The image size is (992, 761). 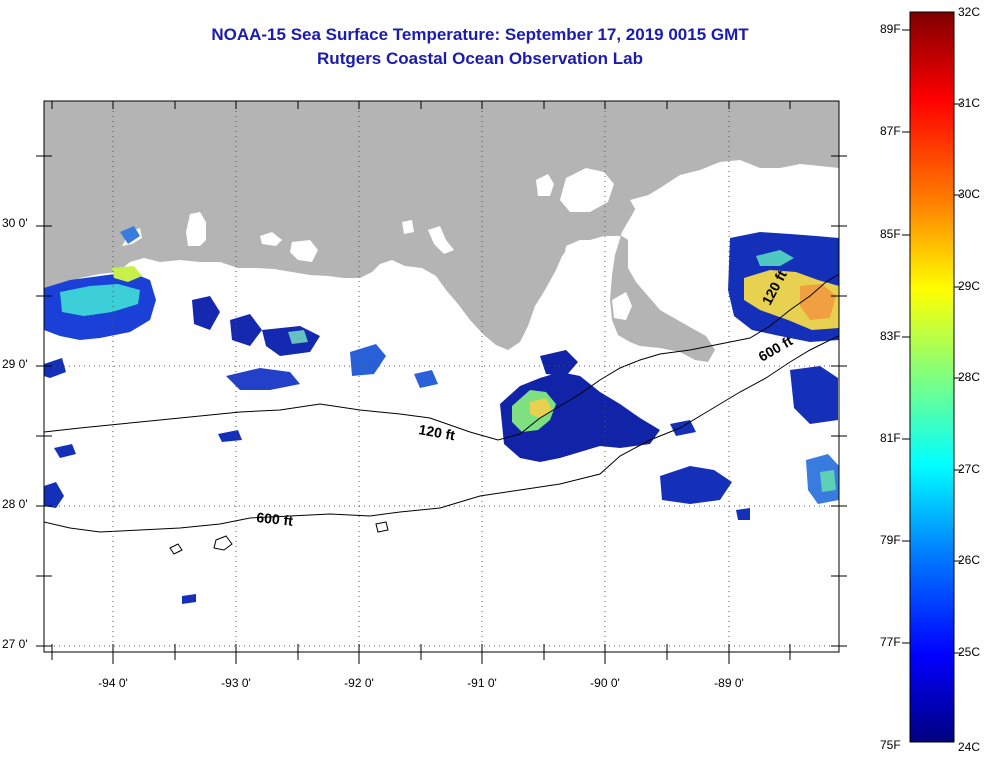 What do you see at coordinates (890, 131) in the screenshot?
I see `colorbar-label-87f: 87F` at bounding box center [890, 131].